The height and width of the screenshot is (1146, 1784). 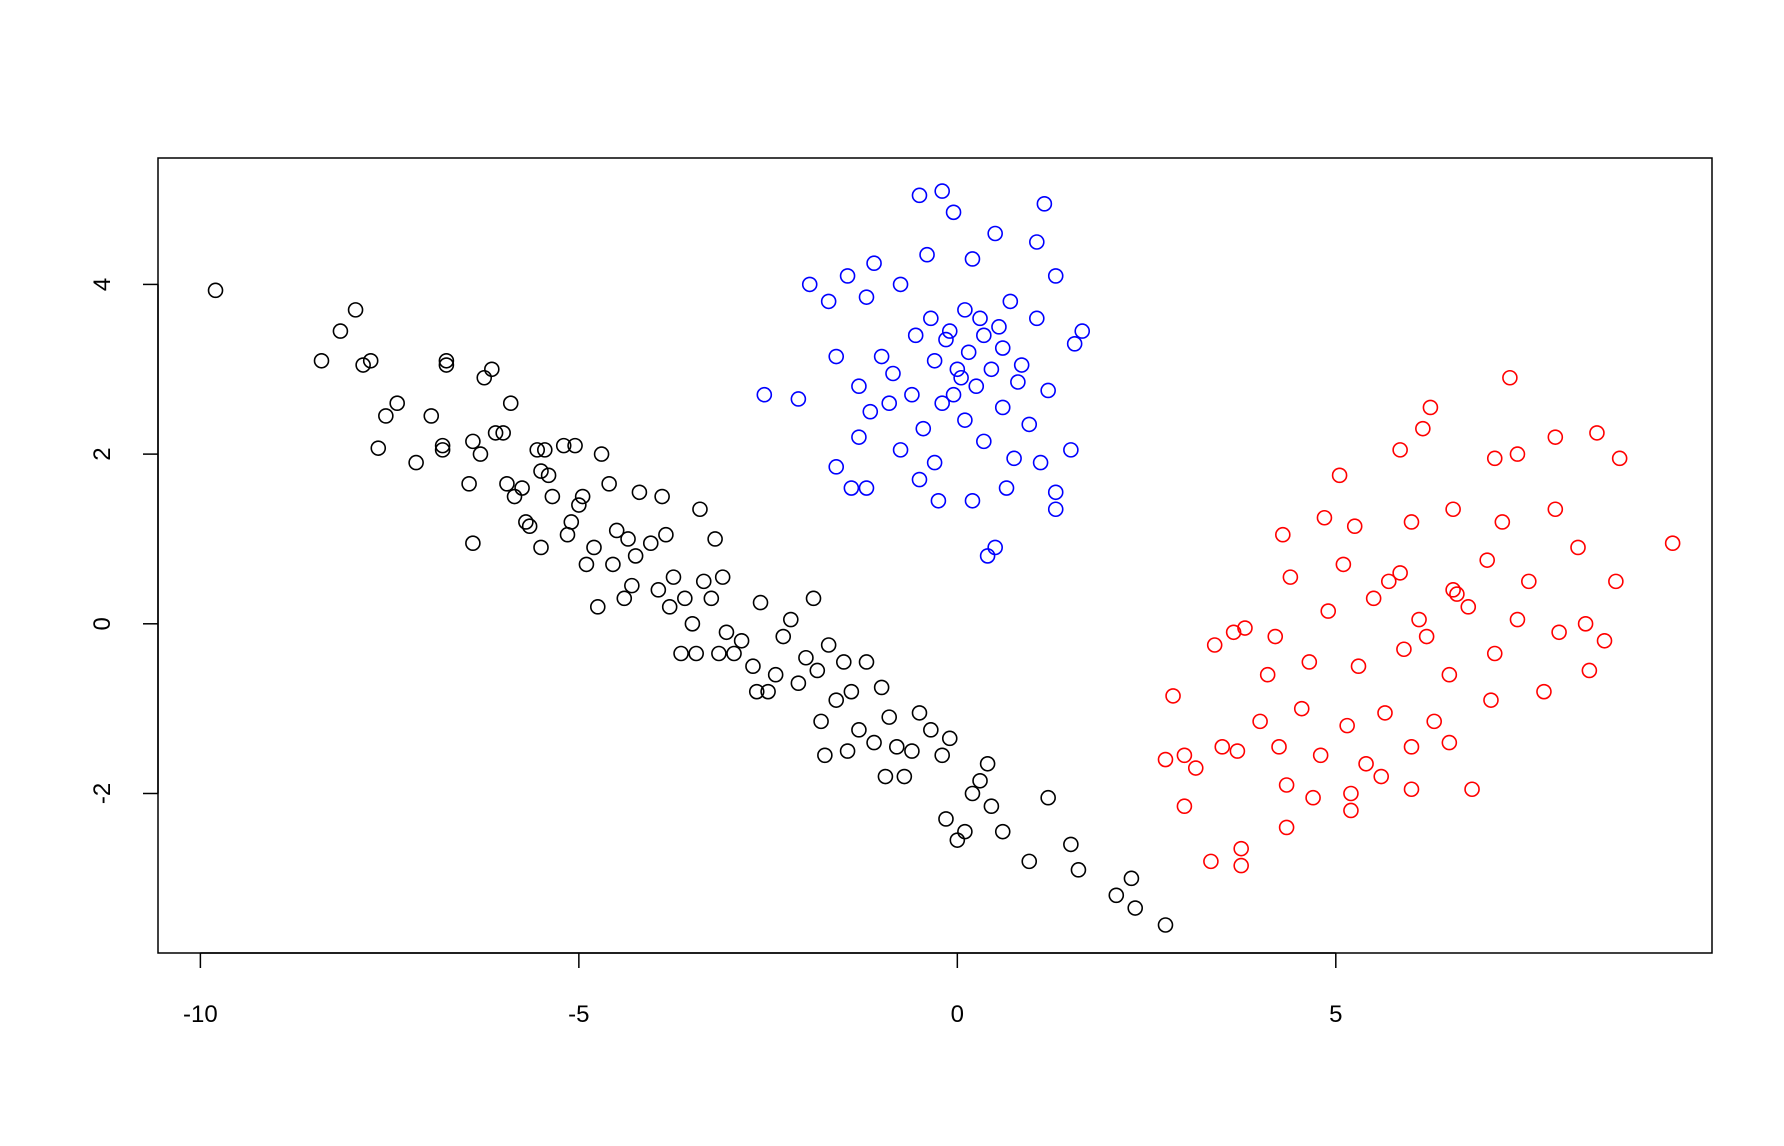 What do you see at coordinates (102, 623) in the screenshot?
I see `y-tick-label: 0` at bounding box center [102, 623].